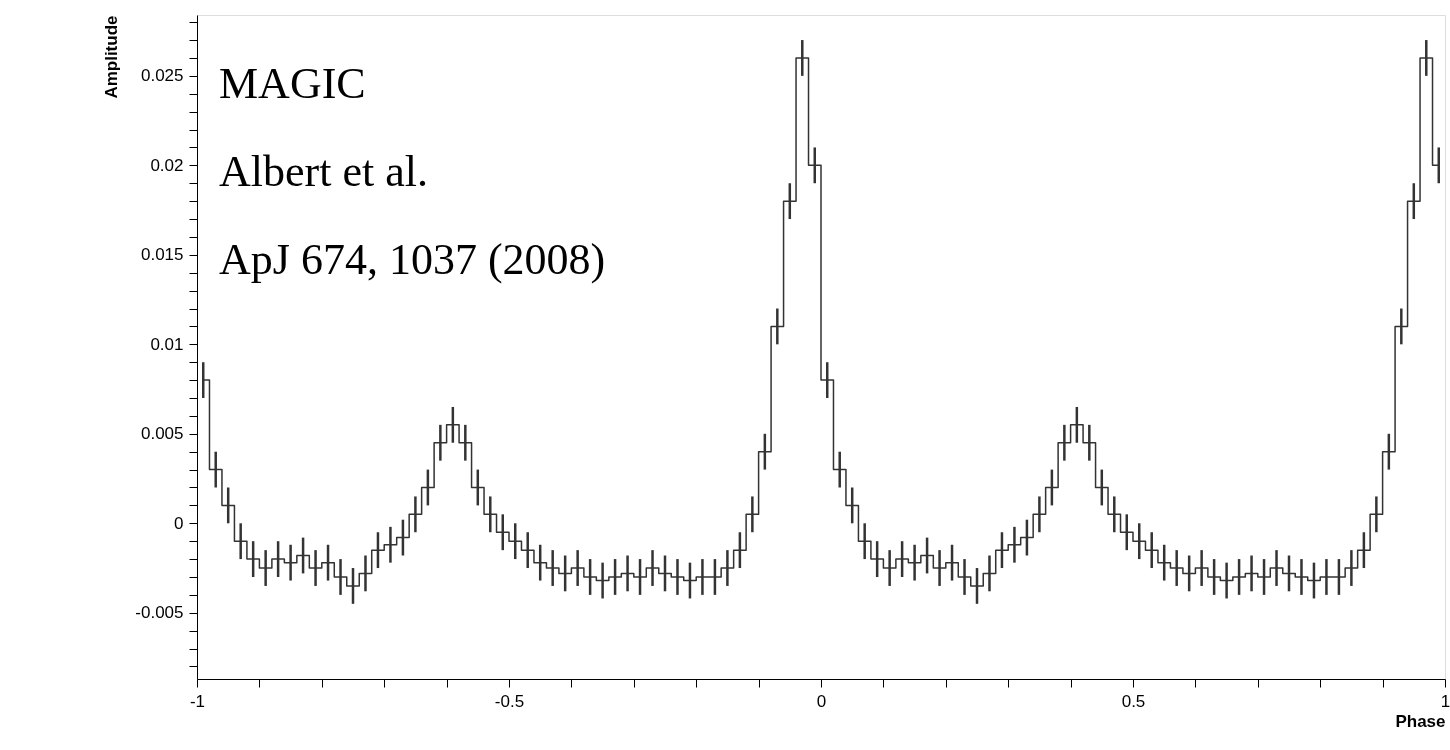  Describe the element at coordinates (197, 701) in the screenshot. I see `x-tick-label: -1` at that location.